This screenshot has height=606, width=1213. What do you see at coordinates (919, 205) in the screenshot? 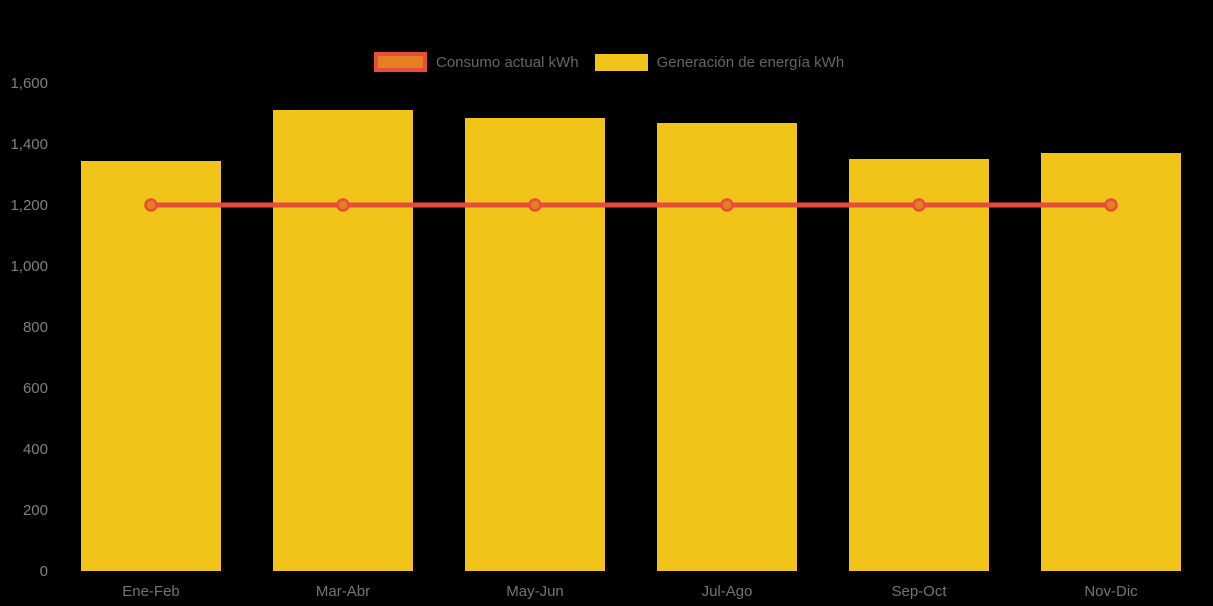
I see `line-point-Sep-Oct` at bounding box center [919, 205].